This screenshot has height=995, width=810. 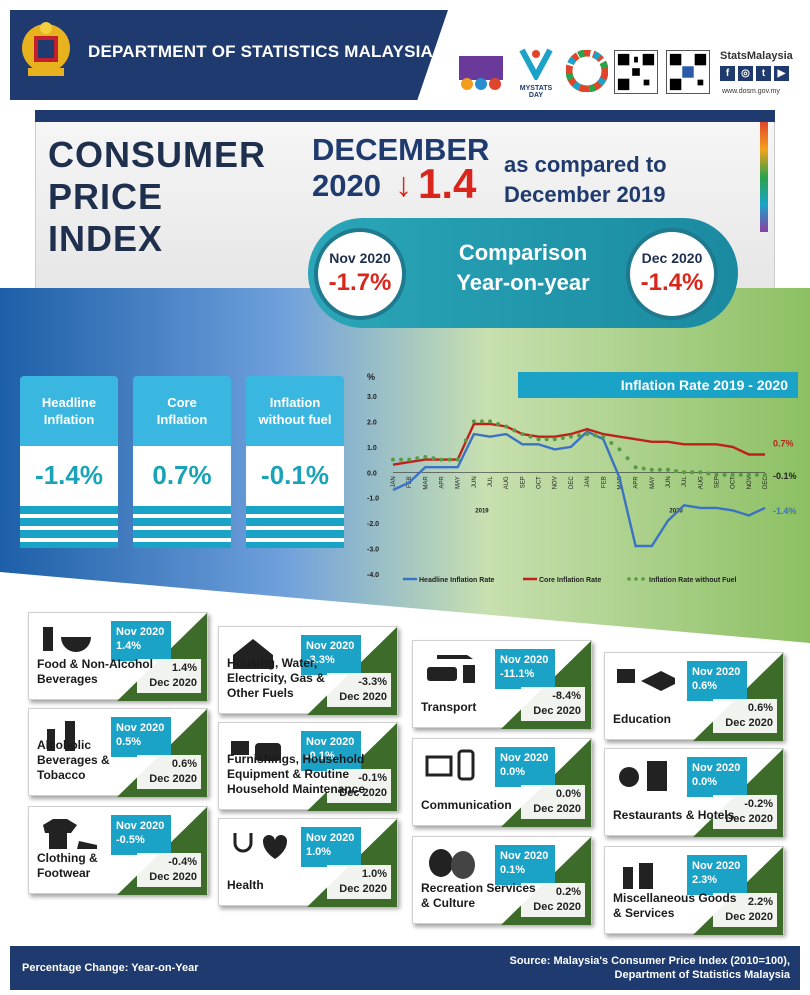 I want to click on tile-nov-value: 1.0%, so click(x=319, y=852).